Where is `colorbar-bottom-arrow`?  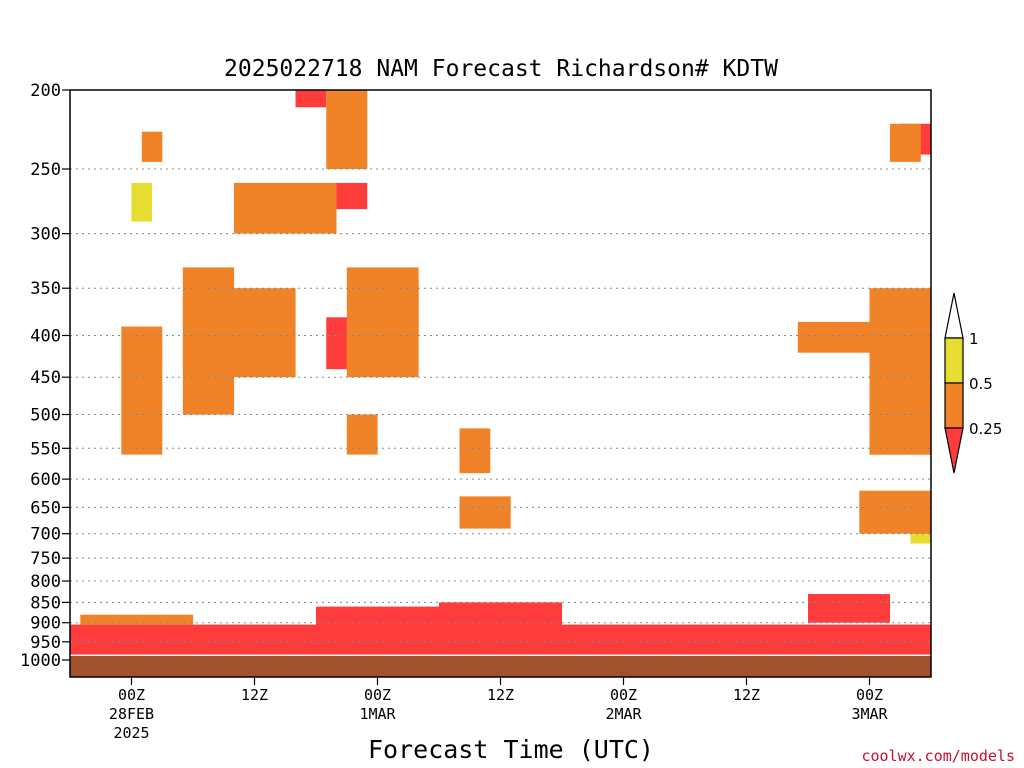 colorbar-bottom-arrow is located at coordinates (954, 450).